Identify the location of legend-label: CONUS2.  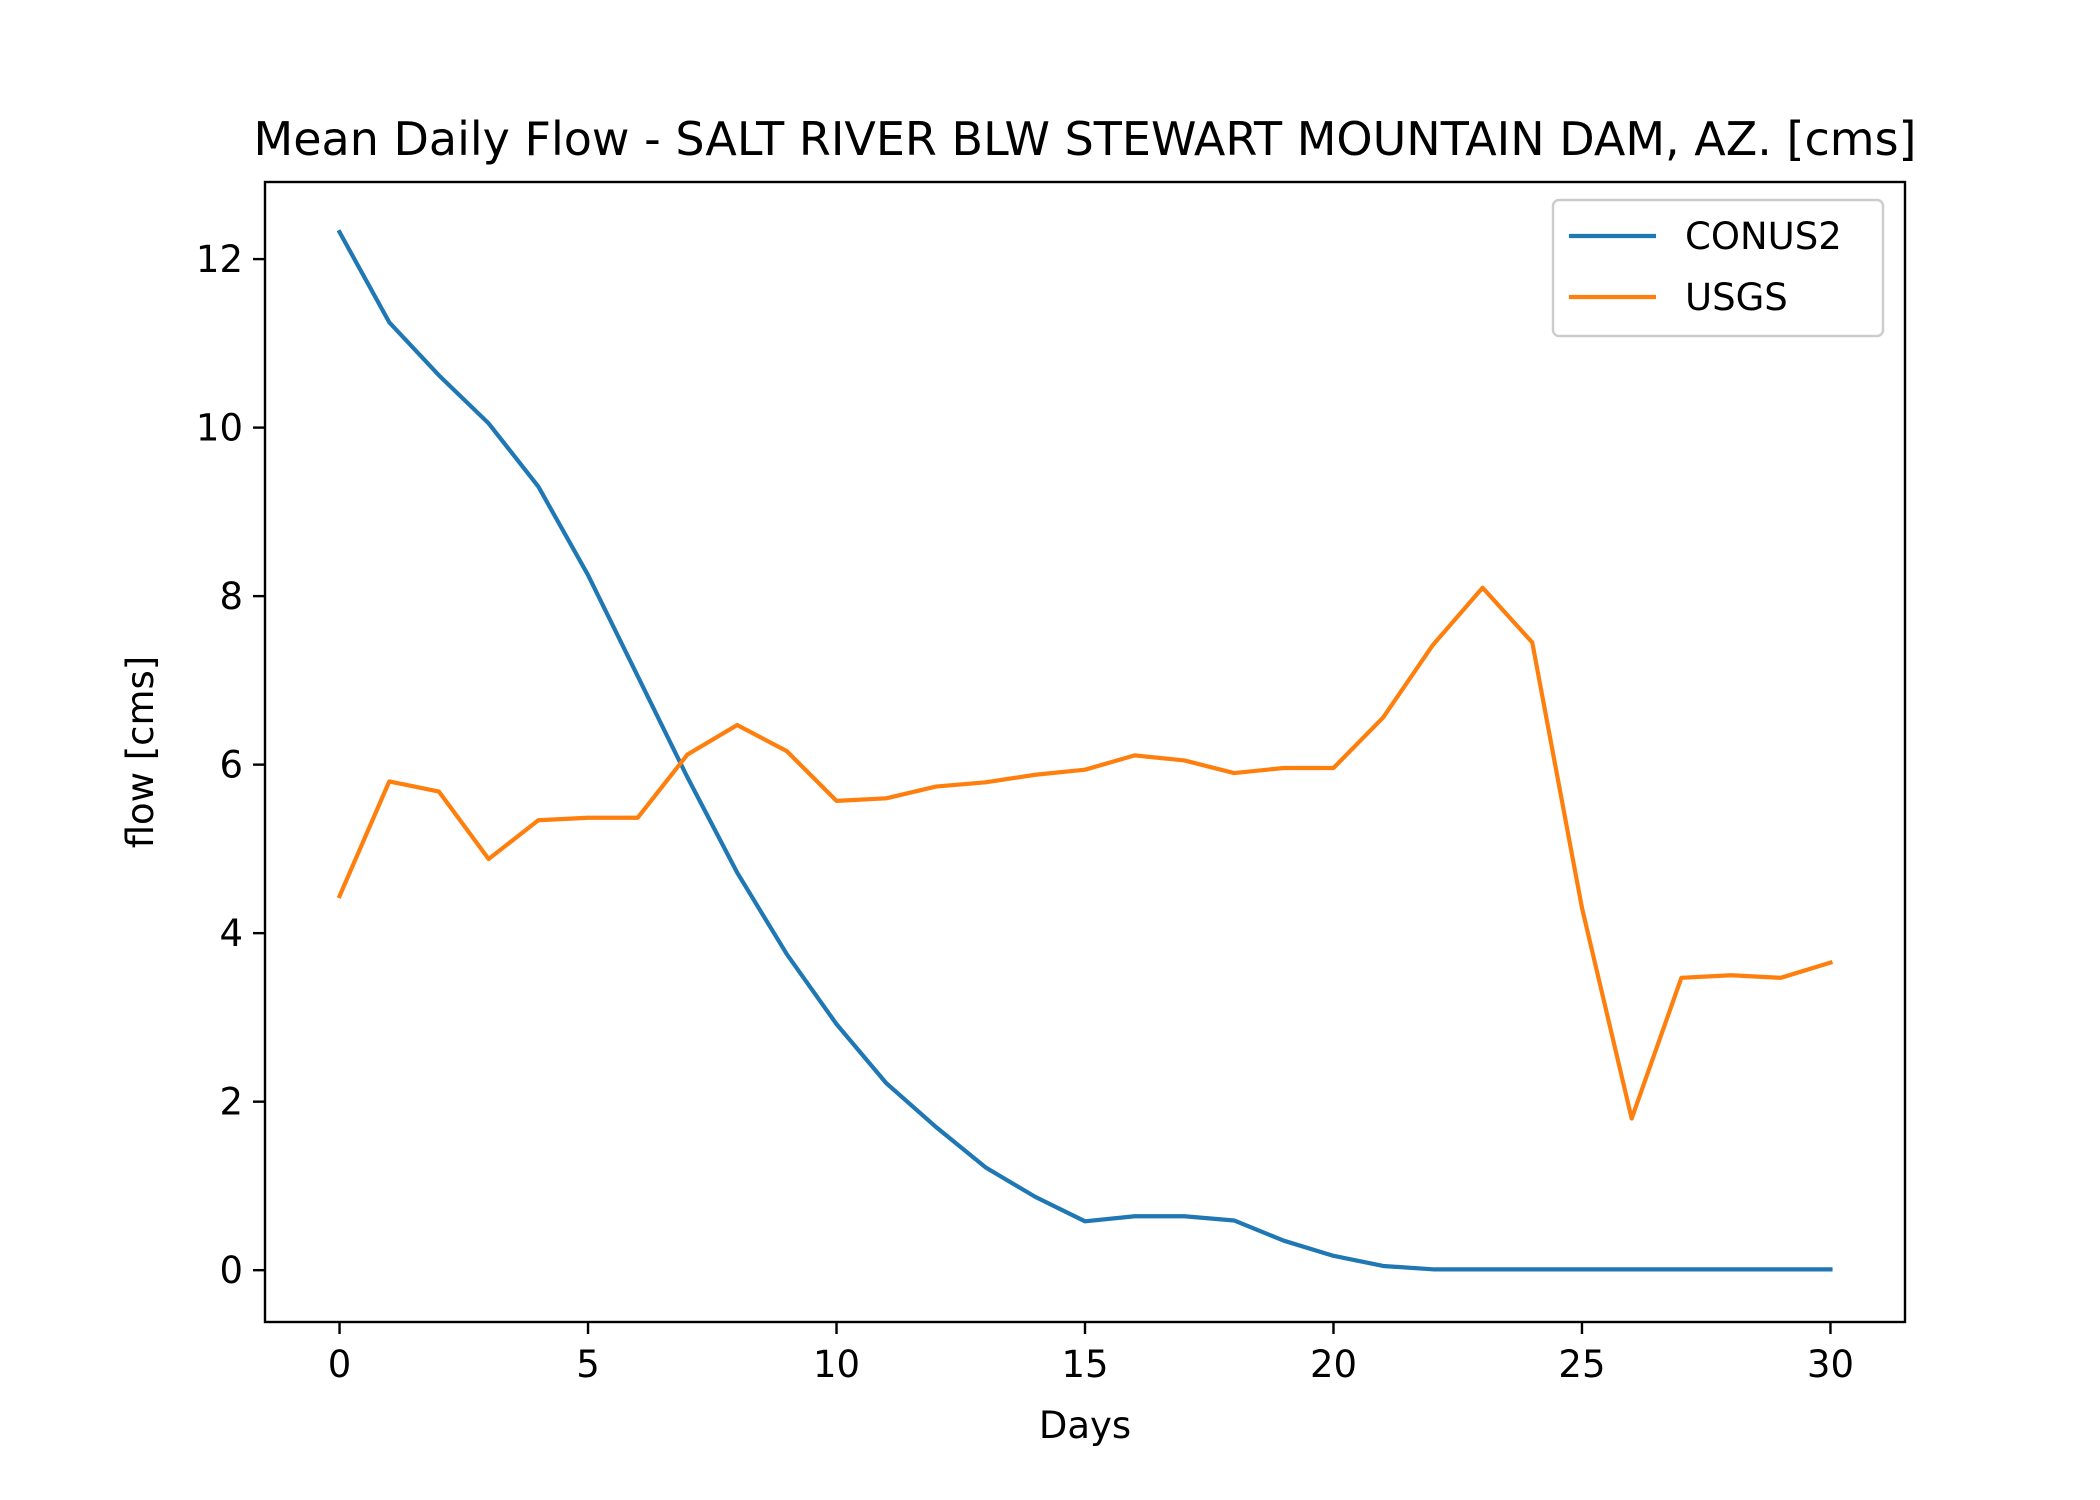
(1763, 236).